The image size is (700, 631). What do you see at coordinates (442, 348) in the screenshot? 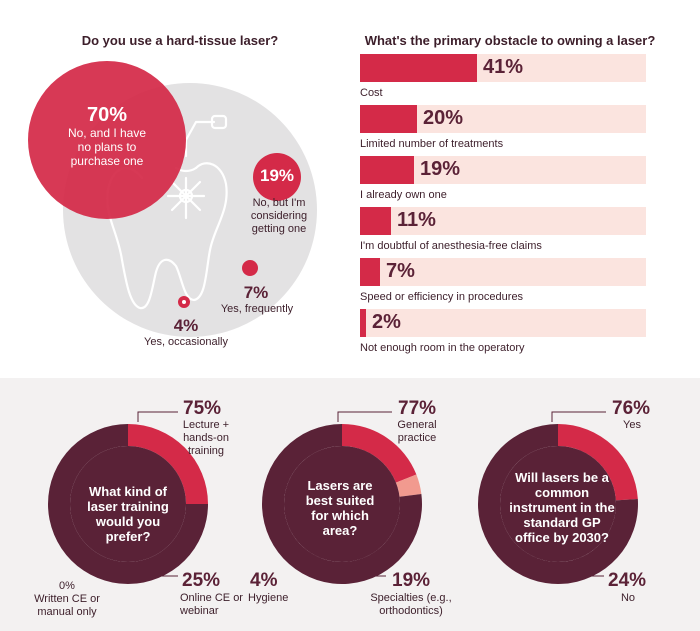
I see `bar-category-label: Not enough room in the operatory` at bounding box center [442, 348].